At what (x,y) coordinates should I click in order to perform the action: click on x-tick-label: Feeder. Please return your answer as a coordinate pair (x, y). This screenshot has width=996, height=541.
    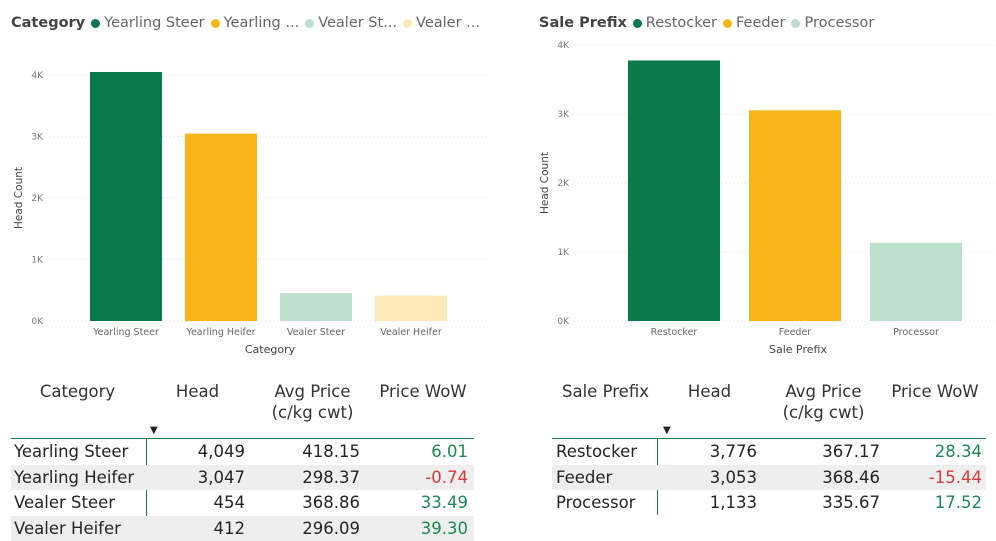
    Looking at the image, I should click on (795, 332).